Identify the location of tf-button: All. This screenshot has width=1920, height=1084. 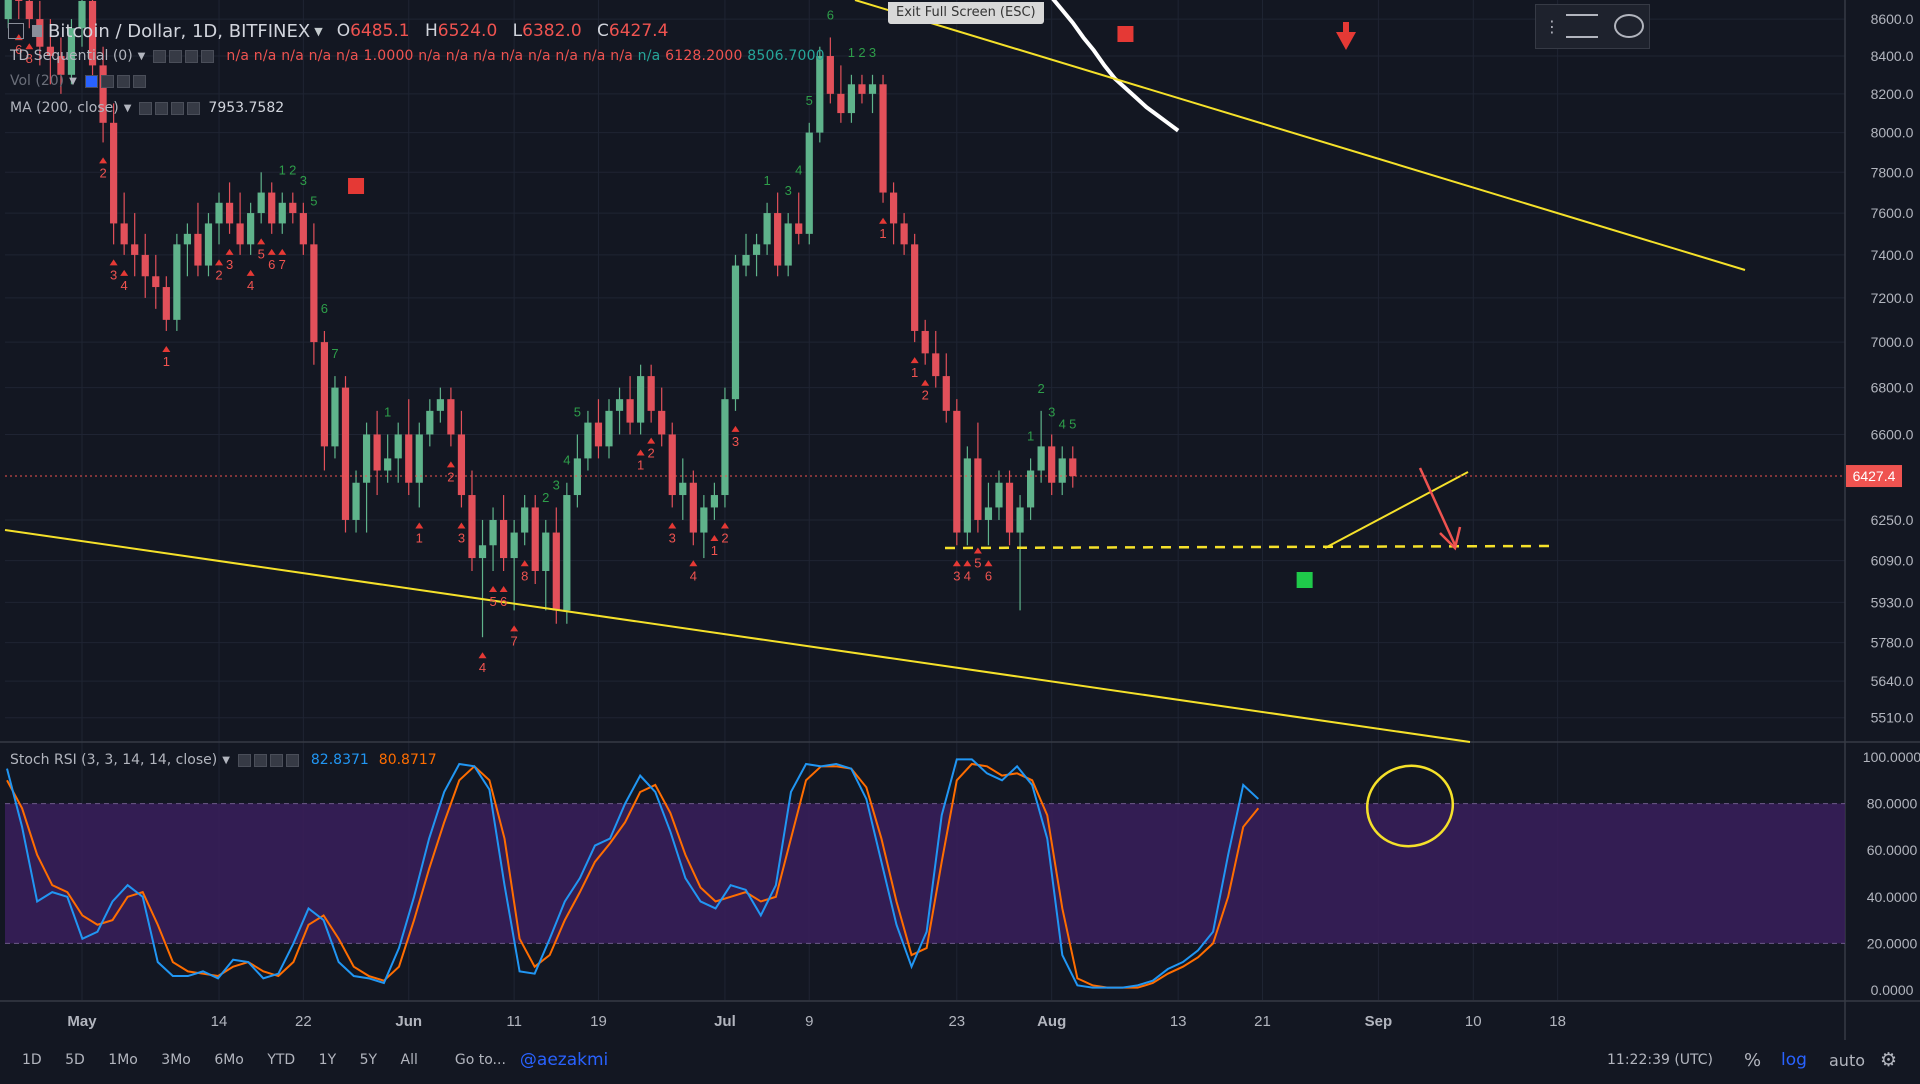
(409, 1060).